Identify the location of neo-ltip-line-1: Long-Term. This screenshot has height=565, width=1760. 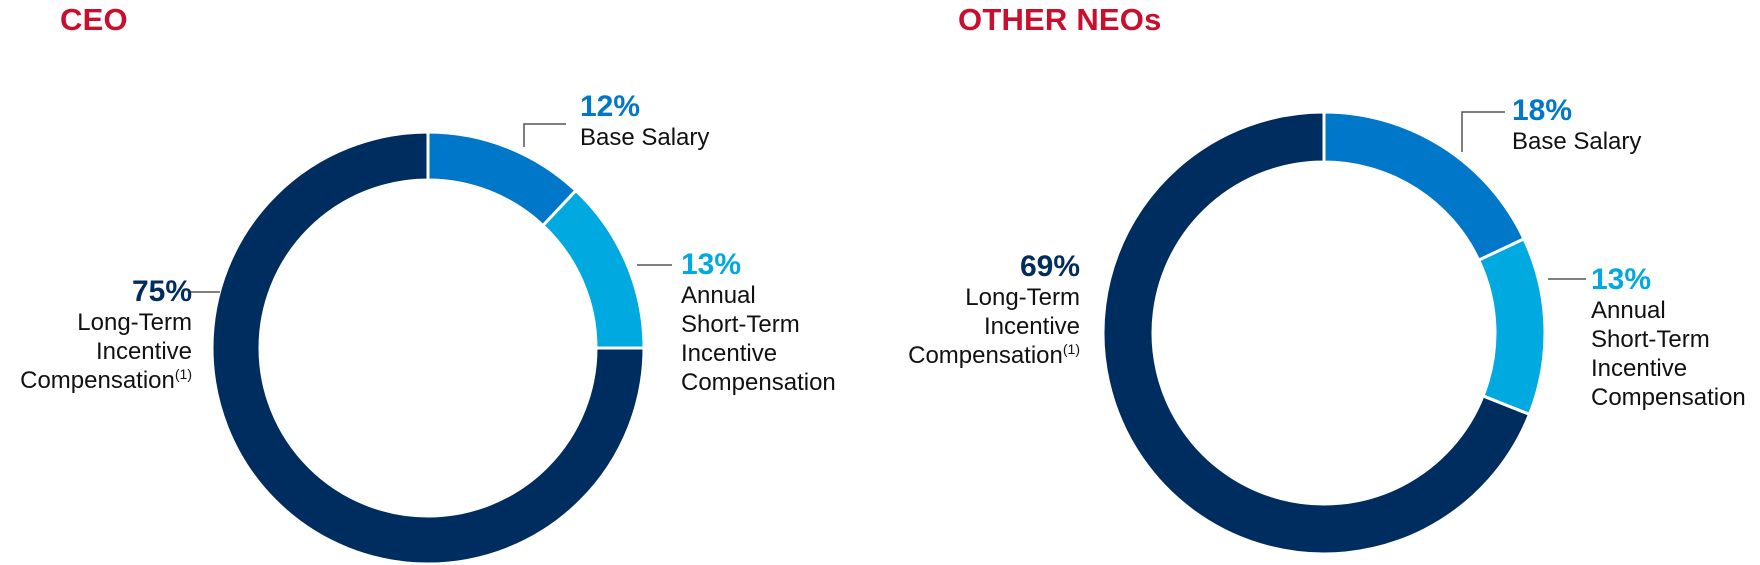
(1022, 297).